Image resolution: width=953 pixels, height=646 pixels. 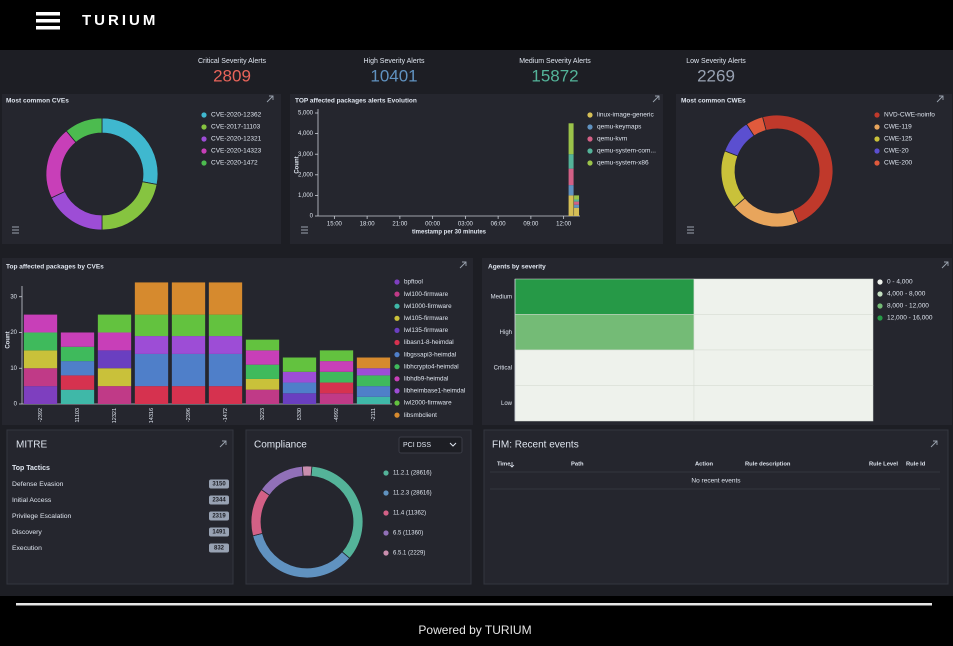 I want to click on legend-label: linux-image-generic, so click(x=625, y=115).